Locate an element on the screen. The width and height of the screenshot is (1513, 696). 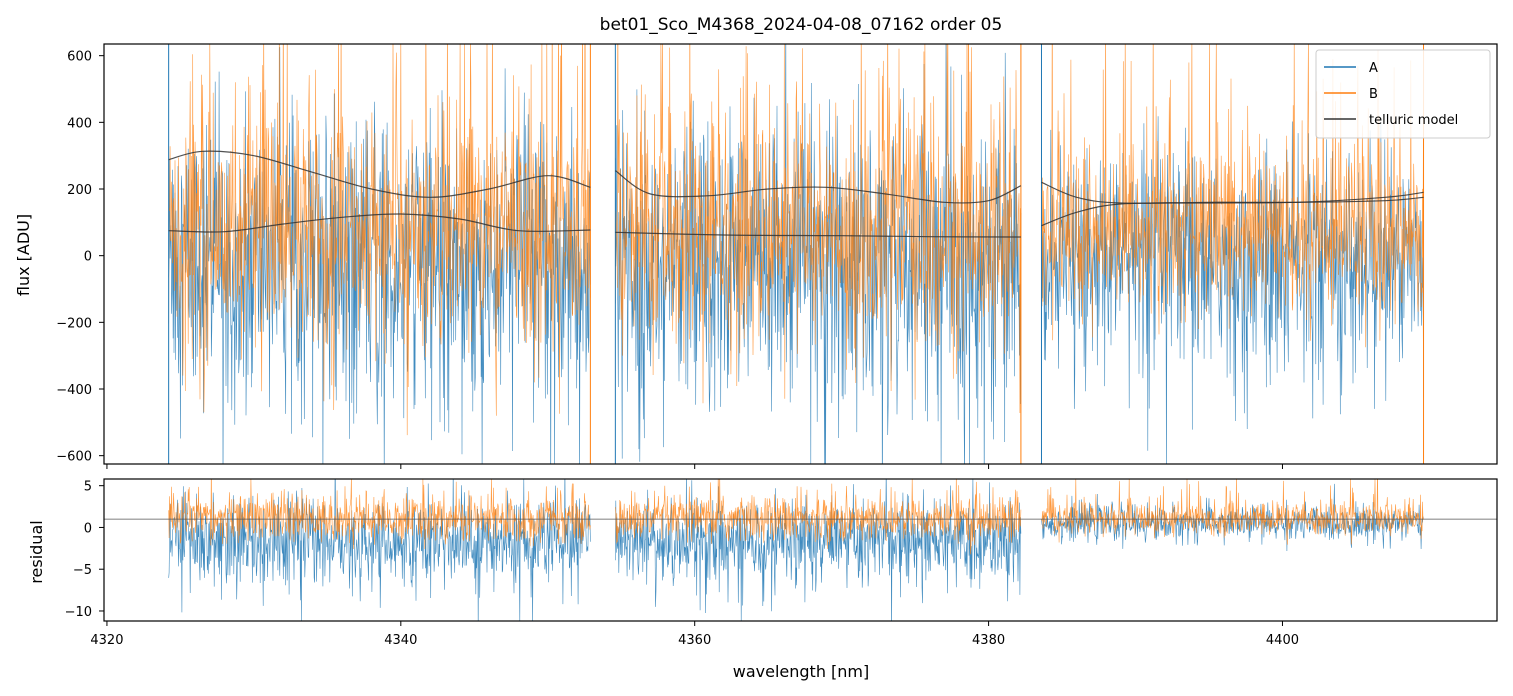
flux-y-tick-label: 200 is located at coordinates (79, 190).